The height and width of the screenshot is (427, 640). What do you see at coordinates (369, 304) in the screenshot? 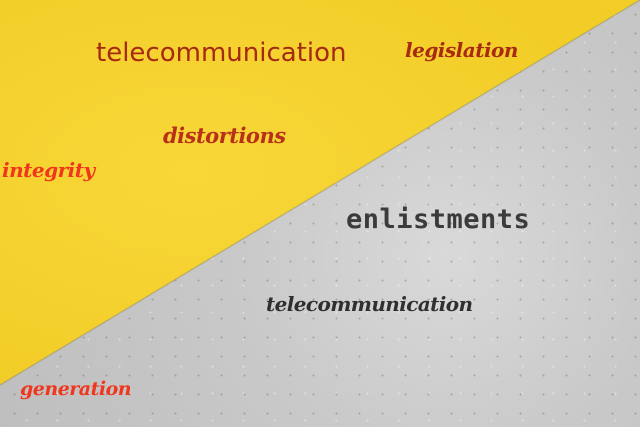
I see `word-telecommunication-bottom: telecommunication` at bounding box center [369, 304].